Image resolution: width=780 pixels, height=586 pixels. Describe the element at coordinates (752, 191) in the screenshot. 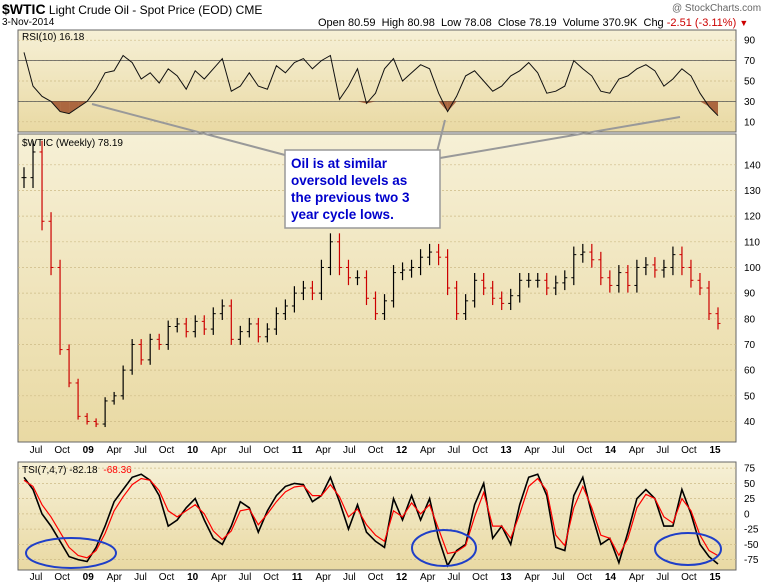

I see `y-tick-label: 130` at that location.